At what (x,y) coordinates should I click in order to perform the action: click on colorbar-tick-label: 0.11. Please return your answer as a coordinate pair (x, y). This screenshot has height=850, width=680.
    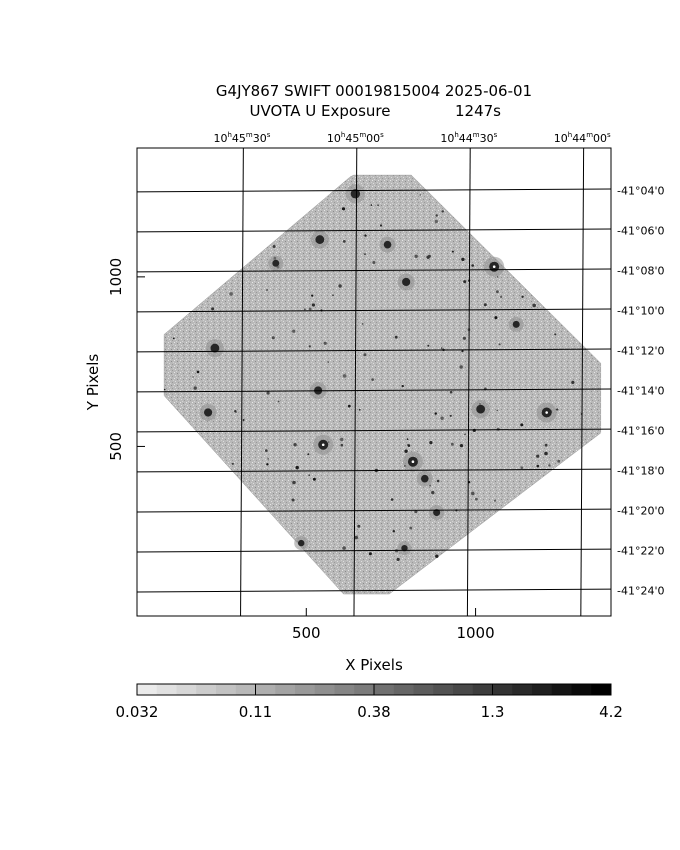
    Looking at the image, I should click on (255, 712).